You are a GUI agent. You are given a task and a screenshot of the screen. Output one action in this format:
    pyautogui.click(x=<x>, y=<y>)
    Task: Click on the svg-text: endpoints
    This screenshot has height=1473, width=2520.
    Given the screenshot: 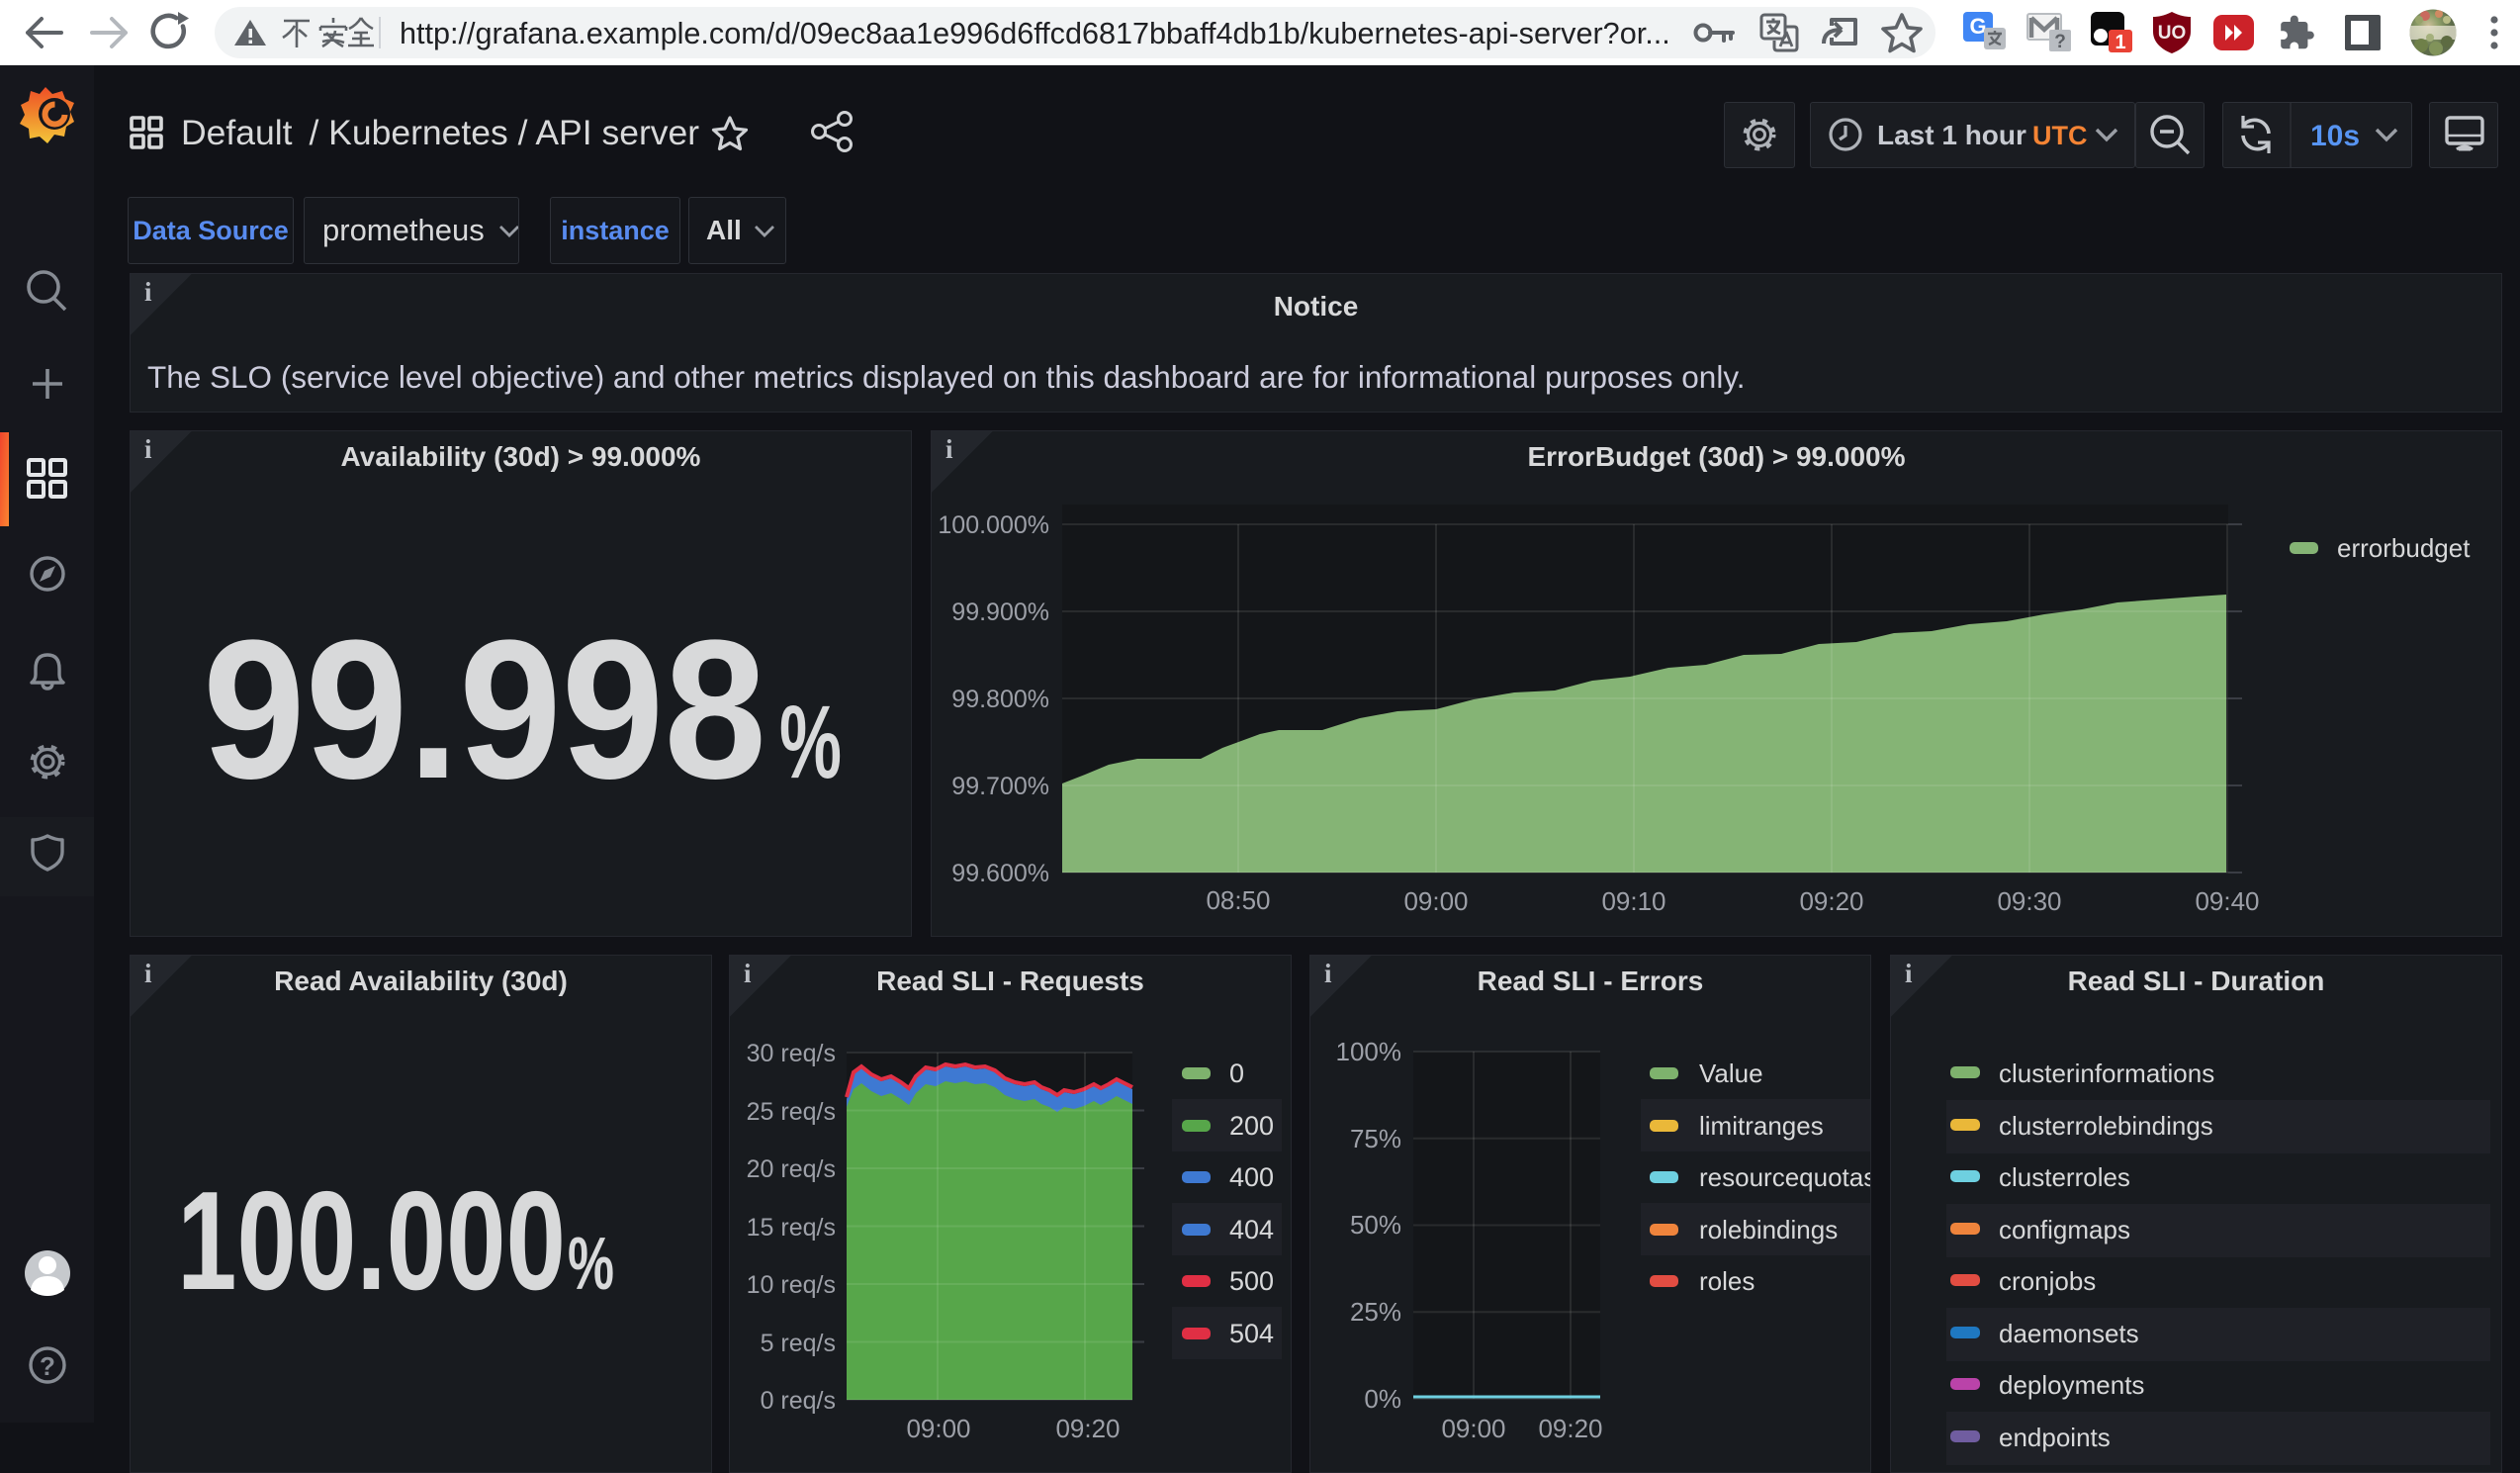 What is the action you would take?
    pyautogui.click(x=2055, y=1437)
    